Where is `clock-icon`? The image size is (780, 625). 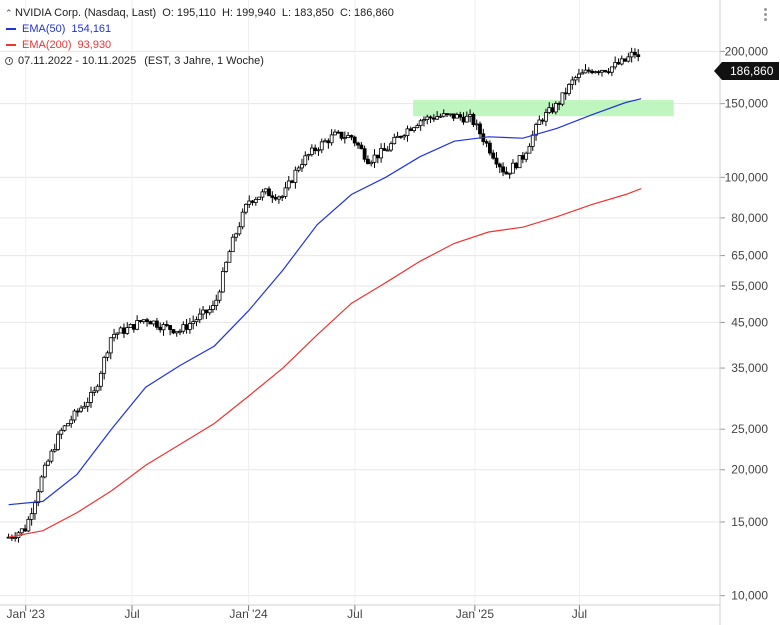
clock-icon is located at coordinates (9, 61).